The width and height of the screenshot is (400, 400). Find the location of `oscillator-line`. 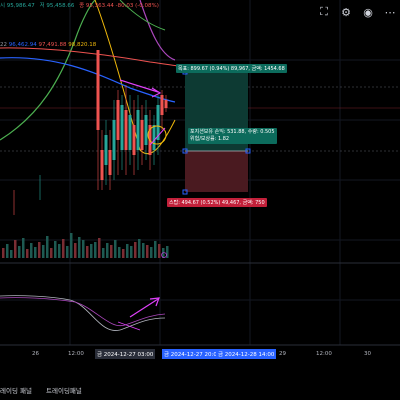

oscillator-line is located at coordinates (83, 313).